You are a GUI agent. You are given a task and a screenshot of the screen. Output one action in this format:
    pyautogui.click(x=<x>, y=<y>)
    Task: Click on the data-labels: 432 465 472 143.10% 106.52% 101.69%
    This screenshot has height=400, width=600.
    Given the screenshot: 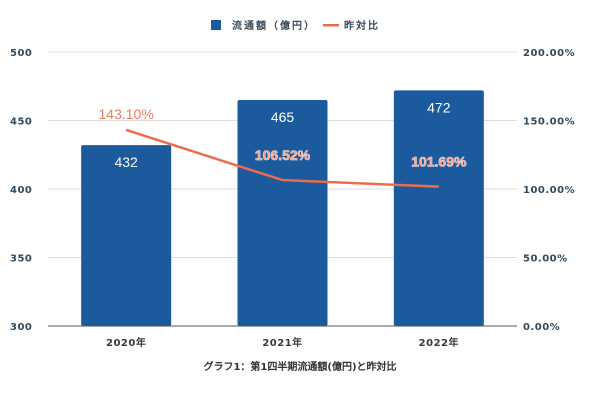 What is the action you would take?
    pyautogui.click(x=283, y=134)
    